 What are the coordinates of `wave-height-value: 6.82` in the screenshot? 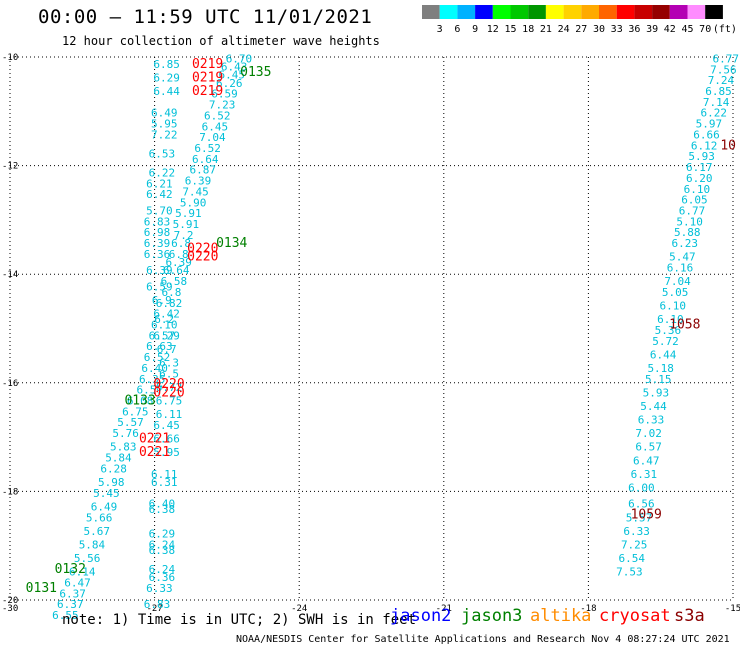 It's located at (169, 303).